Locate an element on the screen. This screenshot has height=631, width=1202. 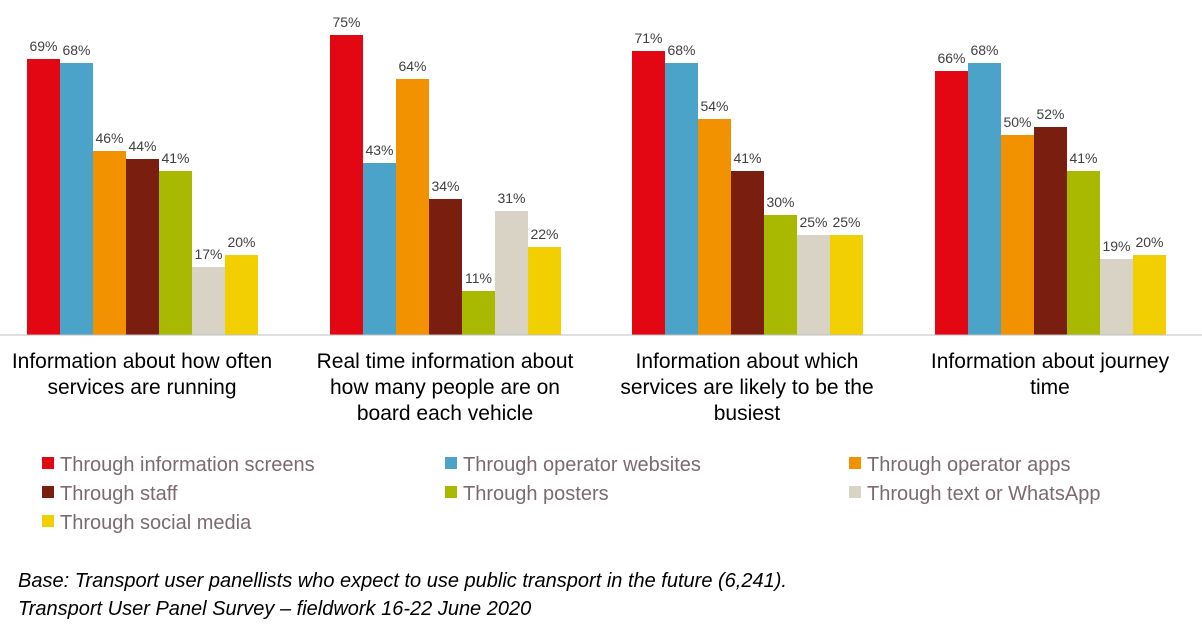
category-label-4-line-1: Information about journey is located at coordinates (1050, 361).